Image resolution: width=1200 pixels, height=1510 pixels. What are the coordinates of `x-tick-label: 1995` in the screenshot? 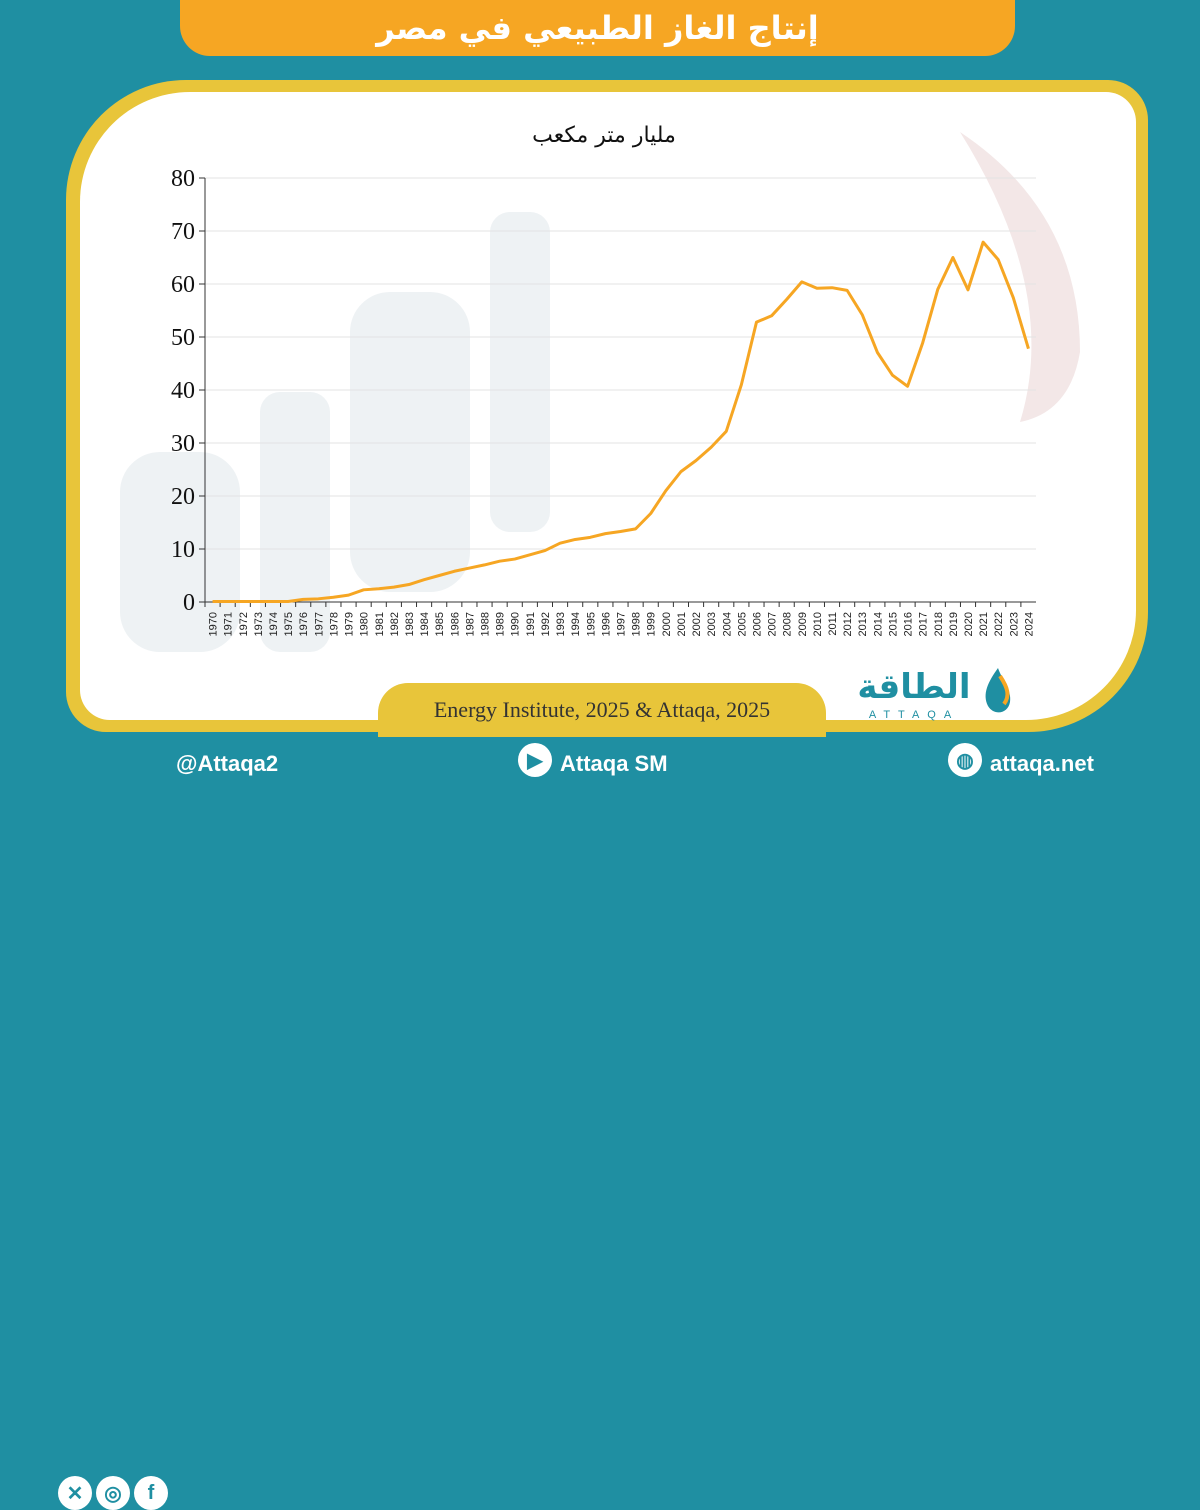 It's located at (591, 624).